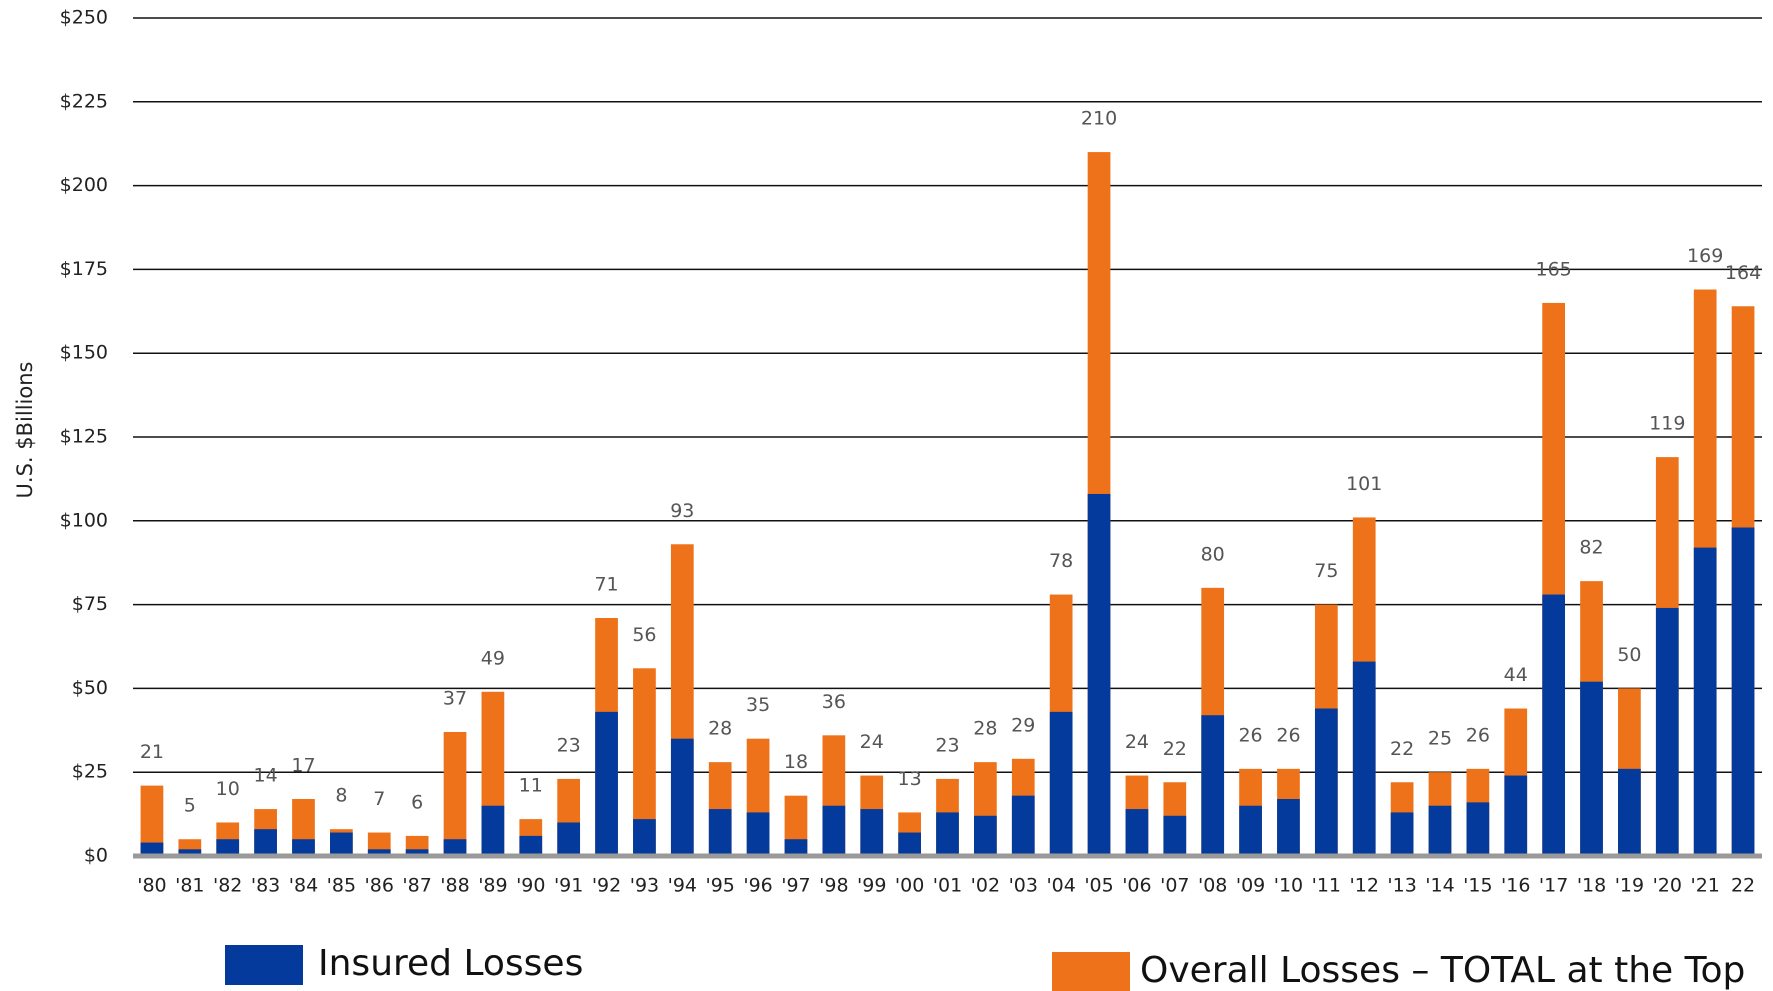  What do you see at coordinates (265, 776) in the screenshot?
I see `data-label: 14` at bounding box center [265, 776].